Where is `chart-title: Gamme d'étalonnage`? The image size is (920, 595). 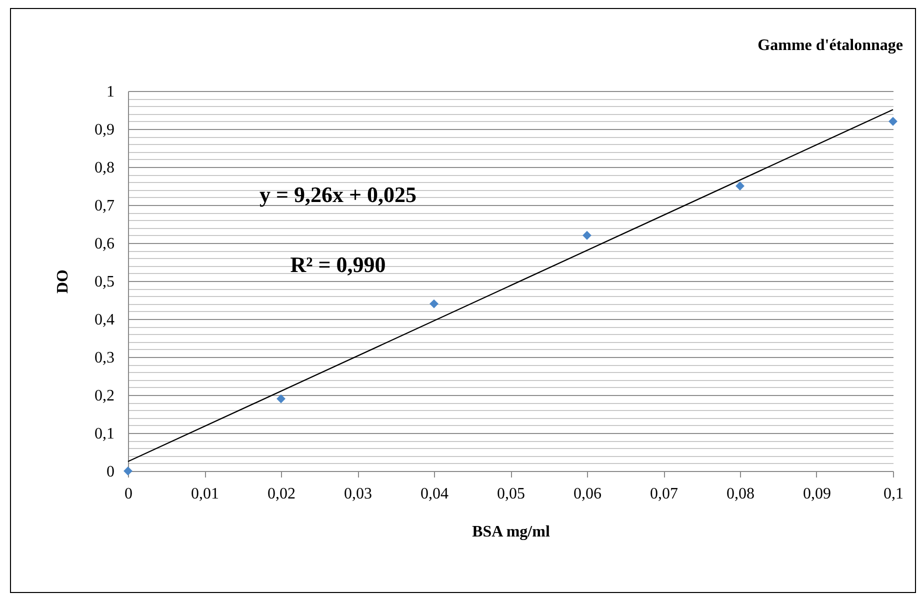 chart-title: Gamme d'étalonnage is located at coordinates (830, 45).